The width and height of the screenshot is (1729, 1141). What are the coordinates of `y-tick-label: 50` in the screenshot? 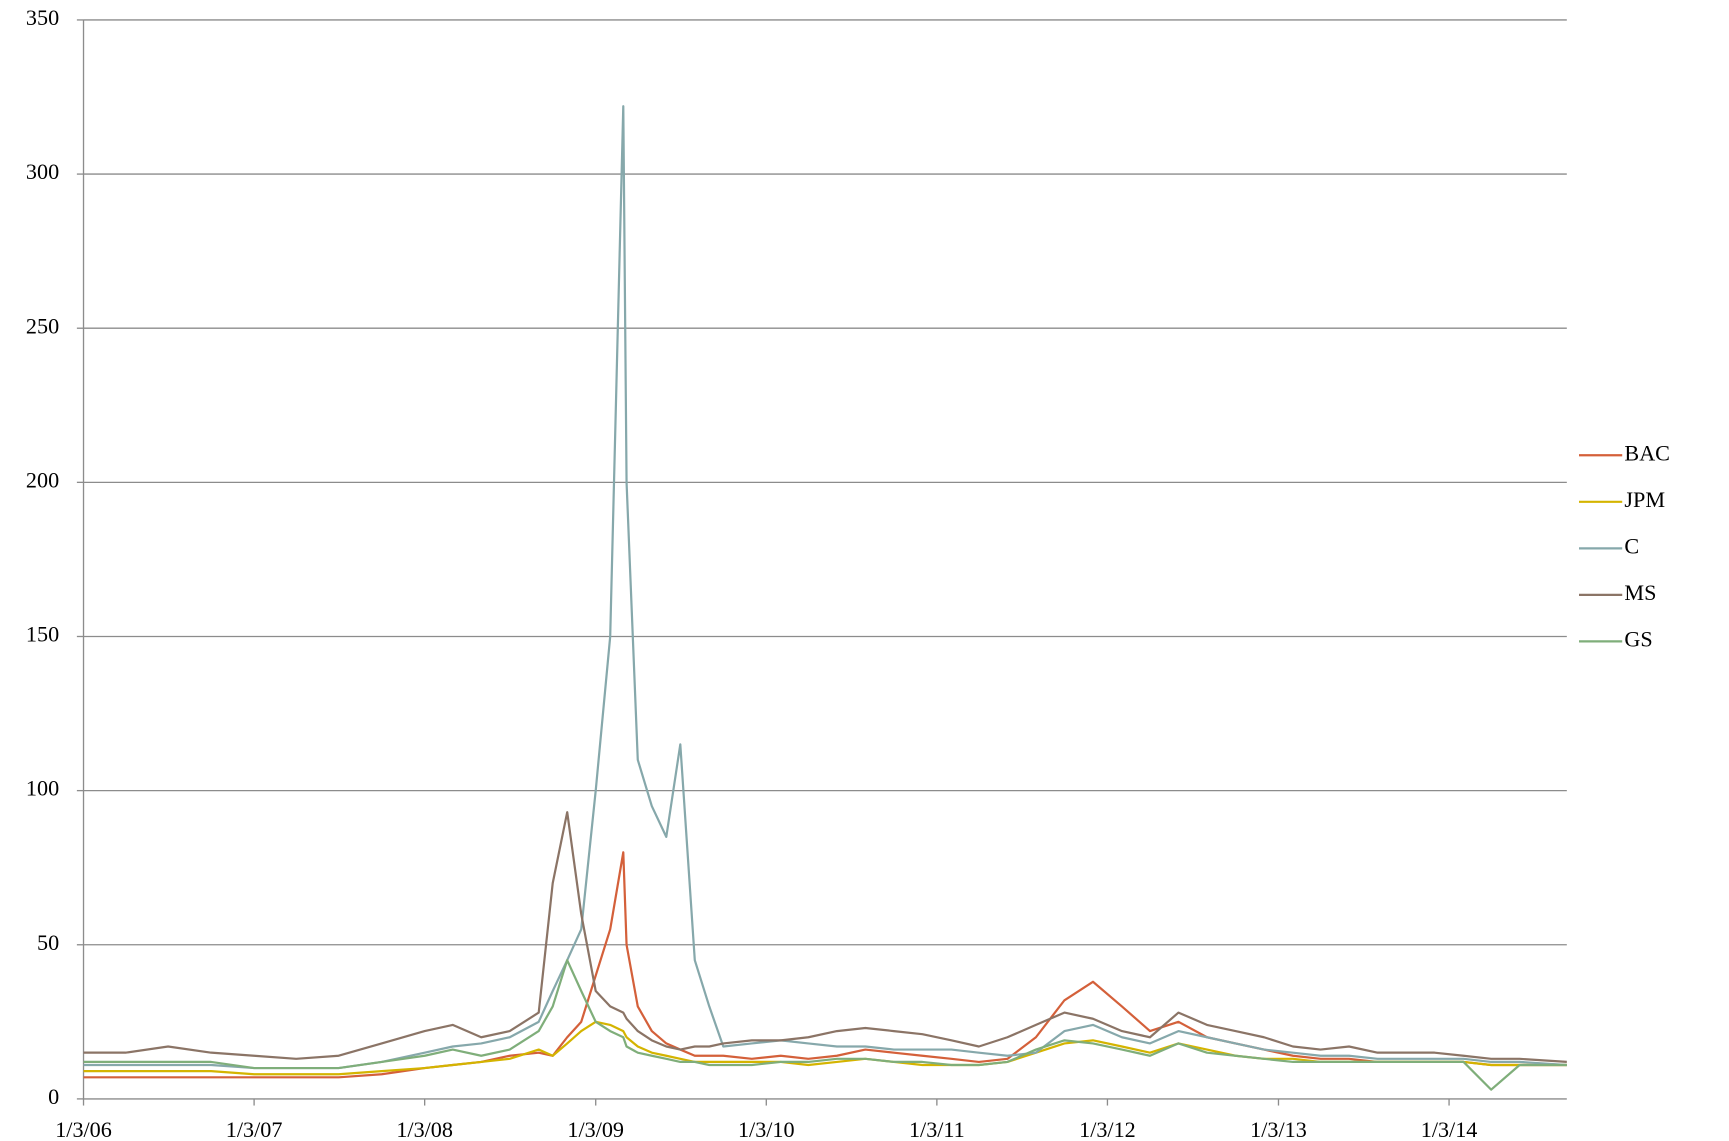 It's located at (48, 942).